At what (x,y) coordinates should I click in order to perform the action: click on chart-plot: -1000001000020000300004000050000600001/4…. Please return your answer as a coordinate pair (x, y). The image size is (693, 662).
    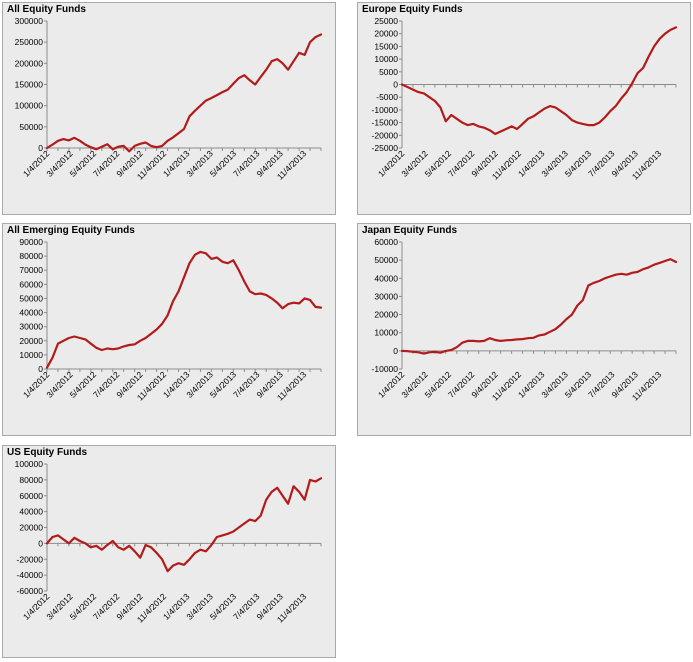
    Looking at the image, I should click on (525, 320).